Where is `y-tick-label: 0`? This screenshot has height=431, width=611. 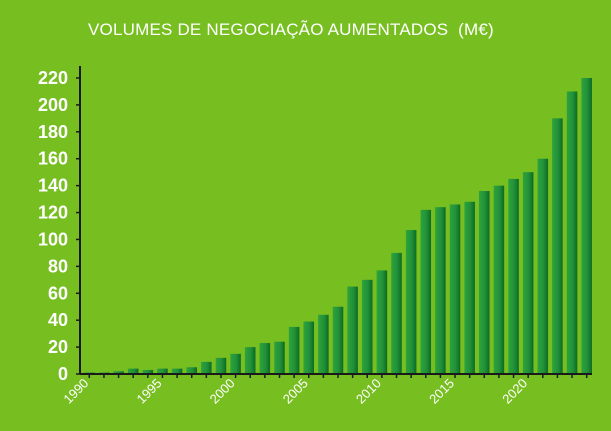
y-tick-label: 0 is located at coordinates (63, 374).